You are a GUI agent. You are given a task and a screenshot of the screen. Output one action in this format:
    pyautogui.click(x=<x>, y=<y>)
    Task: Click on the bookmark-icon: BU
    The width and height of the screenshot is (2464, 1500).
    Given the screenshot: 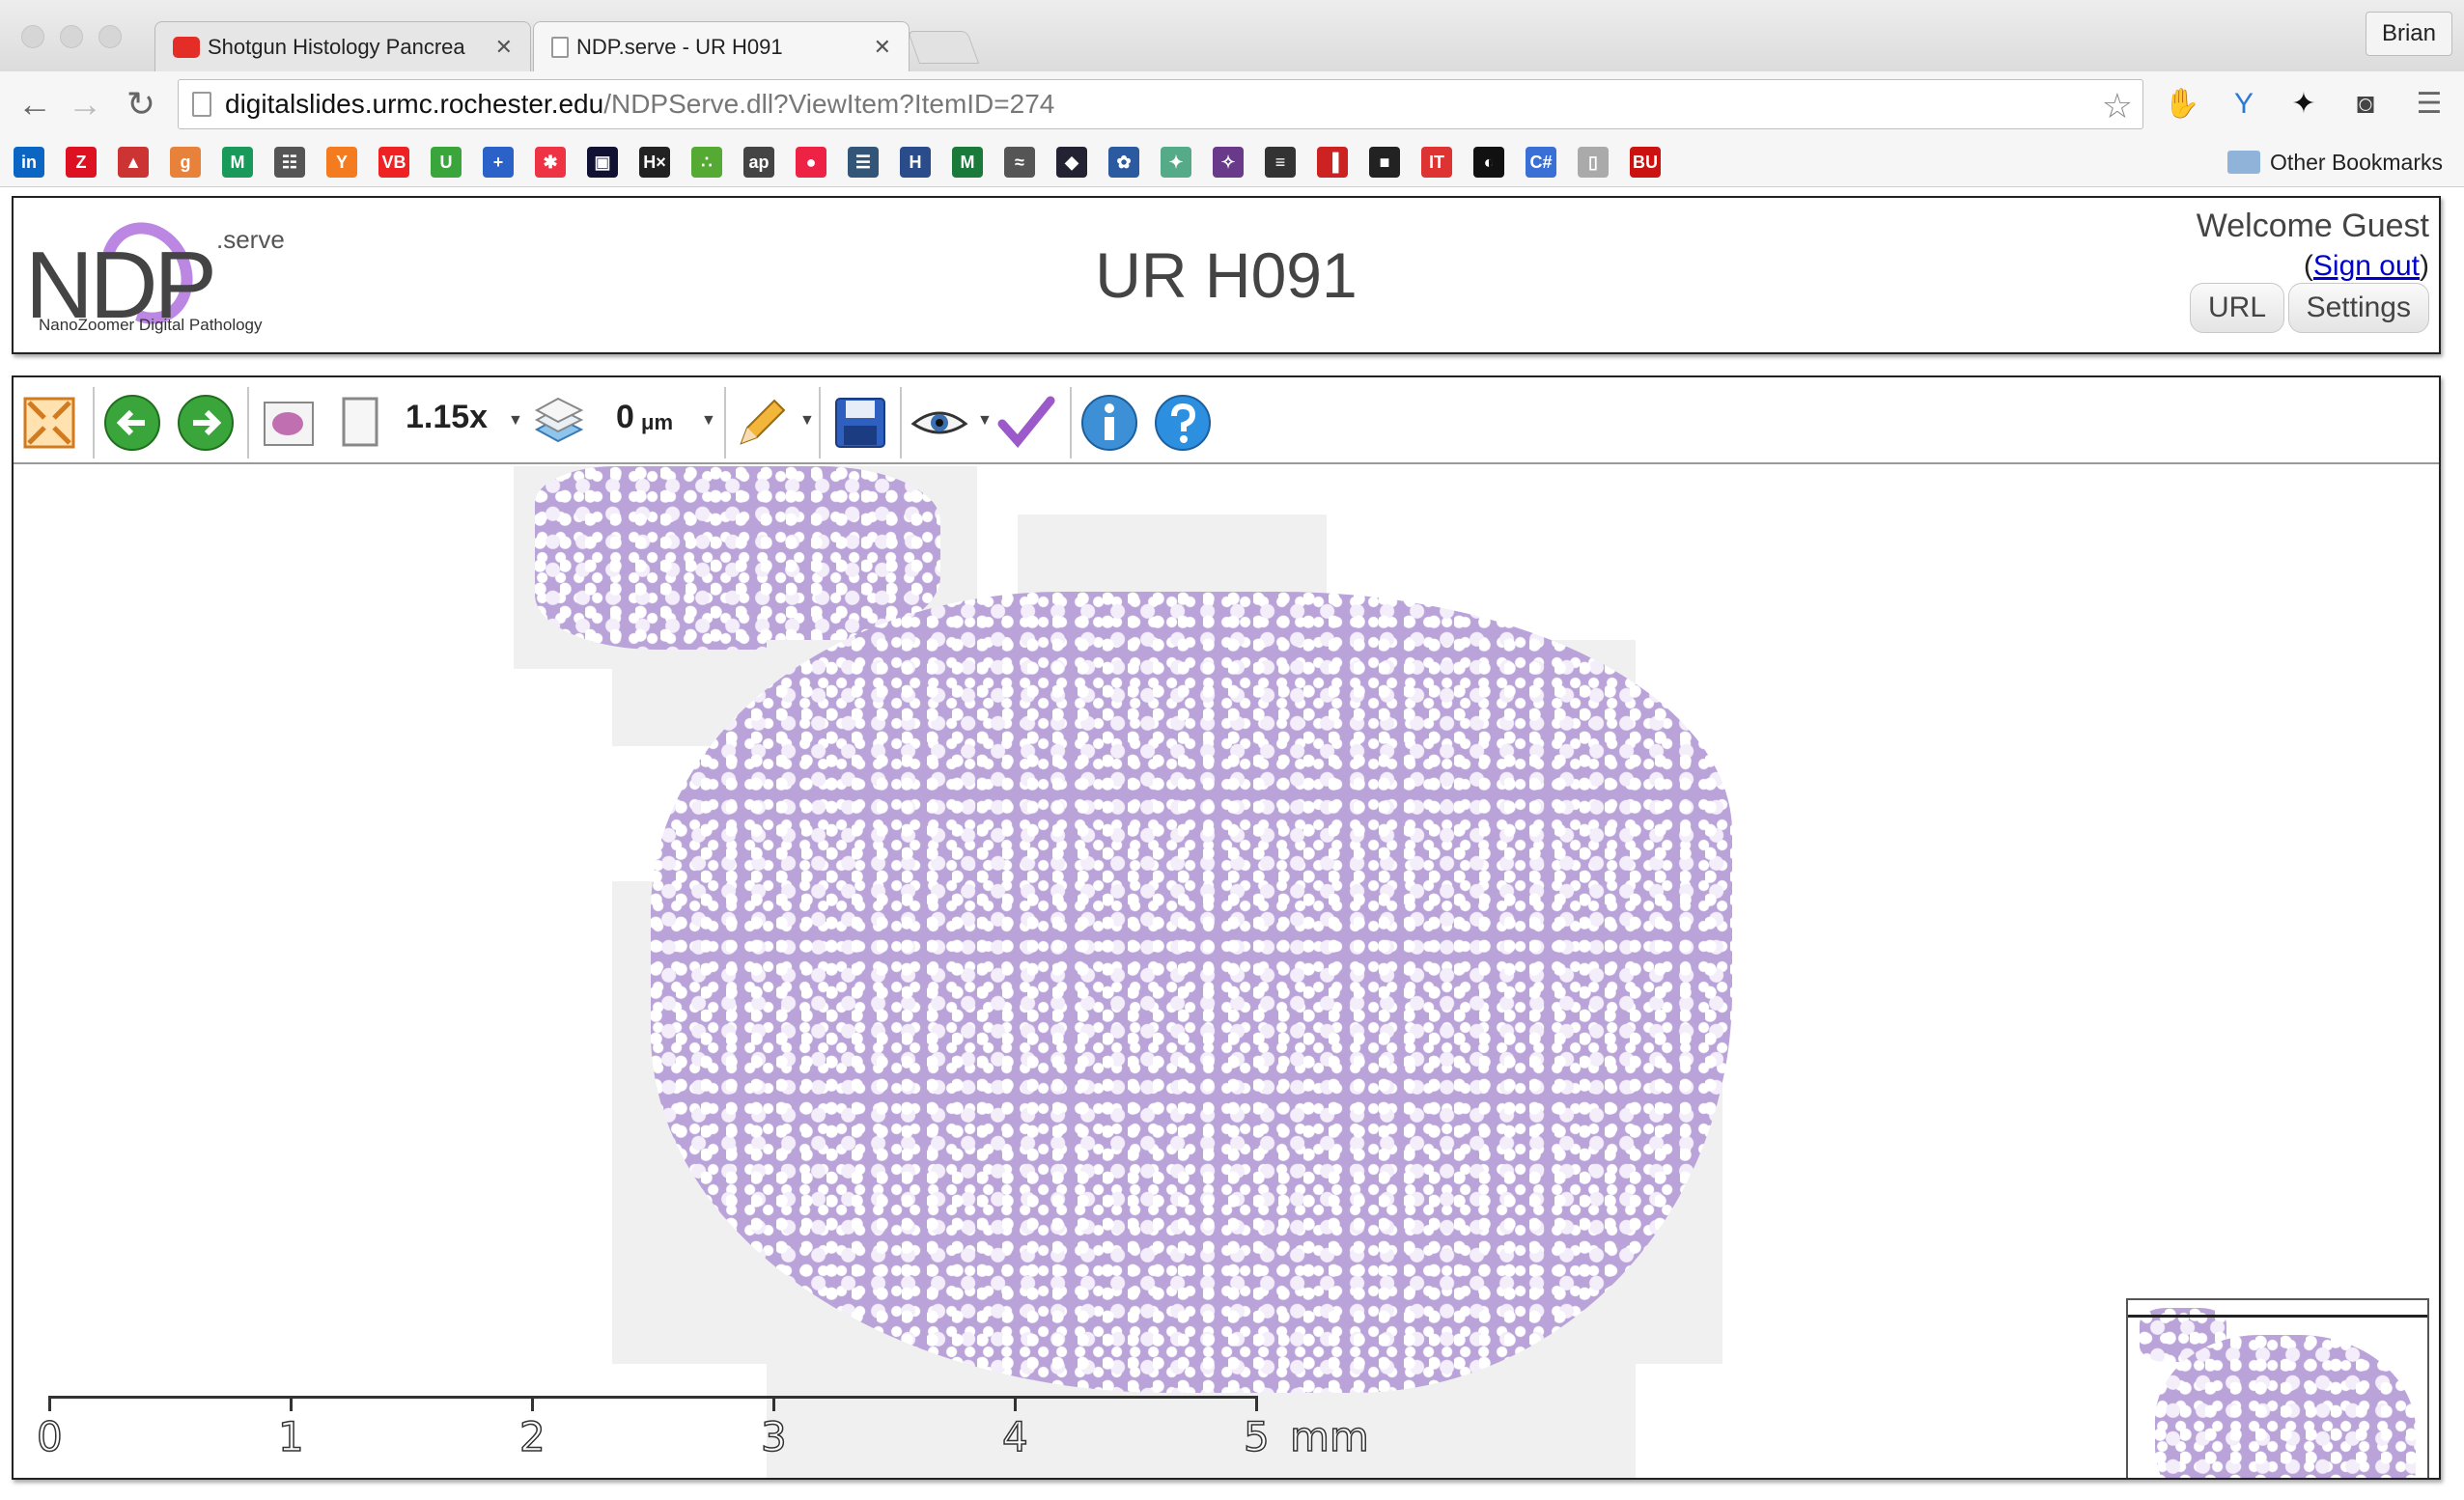 What is the action you would take?
    pyautogui.click(x=1646, y=162)
    